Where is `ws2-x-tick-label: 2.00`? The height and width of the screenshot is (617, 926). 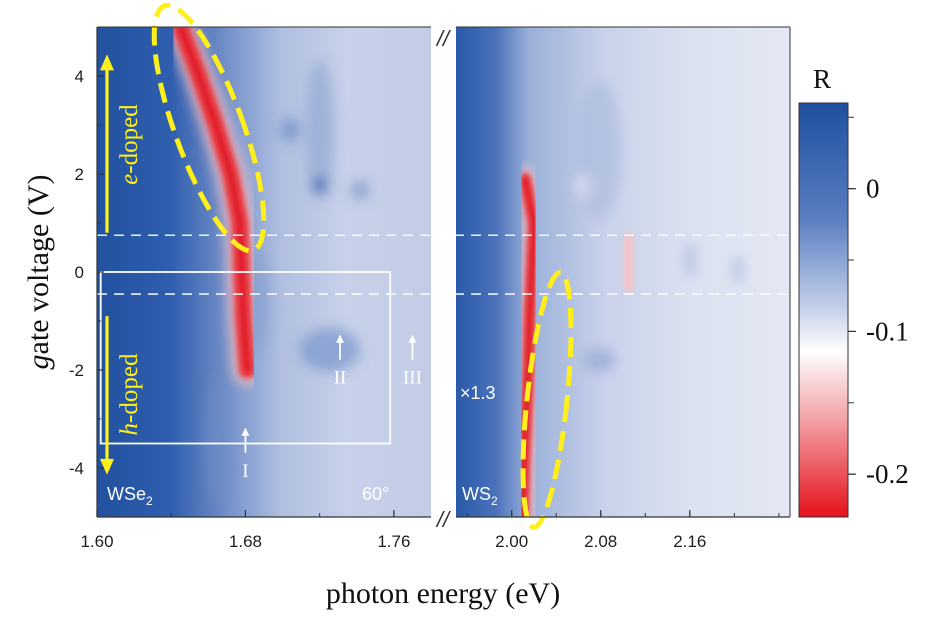 ws2-x-tick-label: 2.00 is located at coordinates (511, 541).